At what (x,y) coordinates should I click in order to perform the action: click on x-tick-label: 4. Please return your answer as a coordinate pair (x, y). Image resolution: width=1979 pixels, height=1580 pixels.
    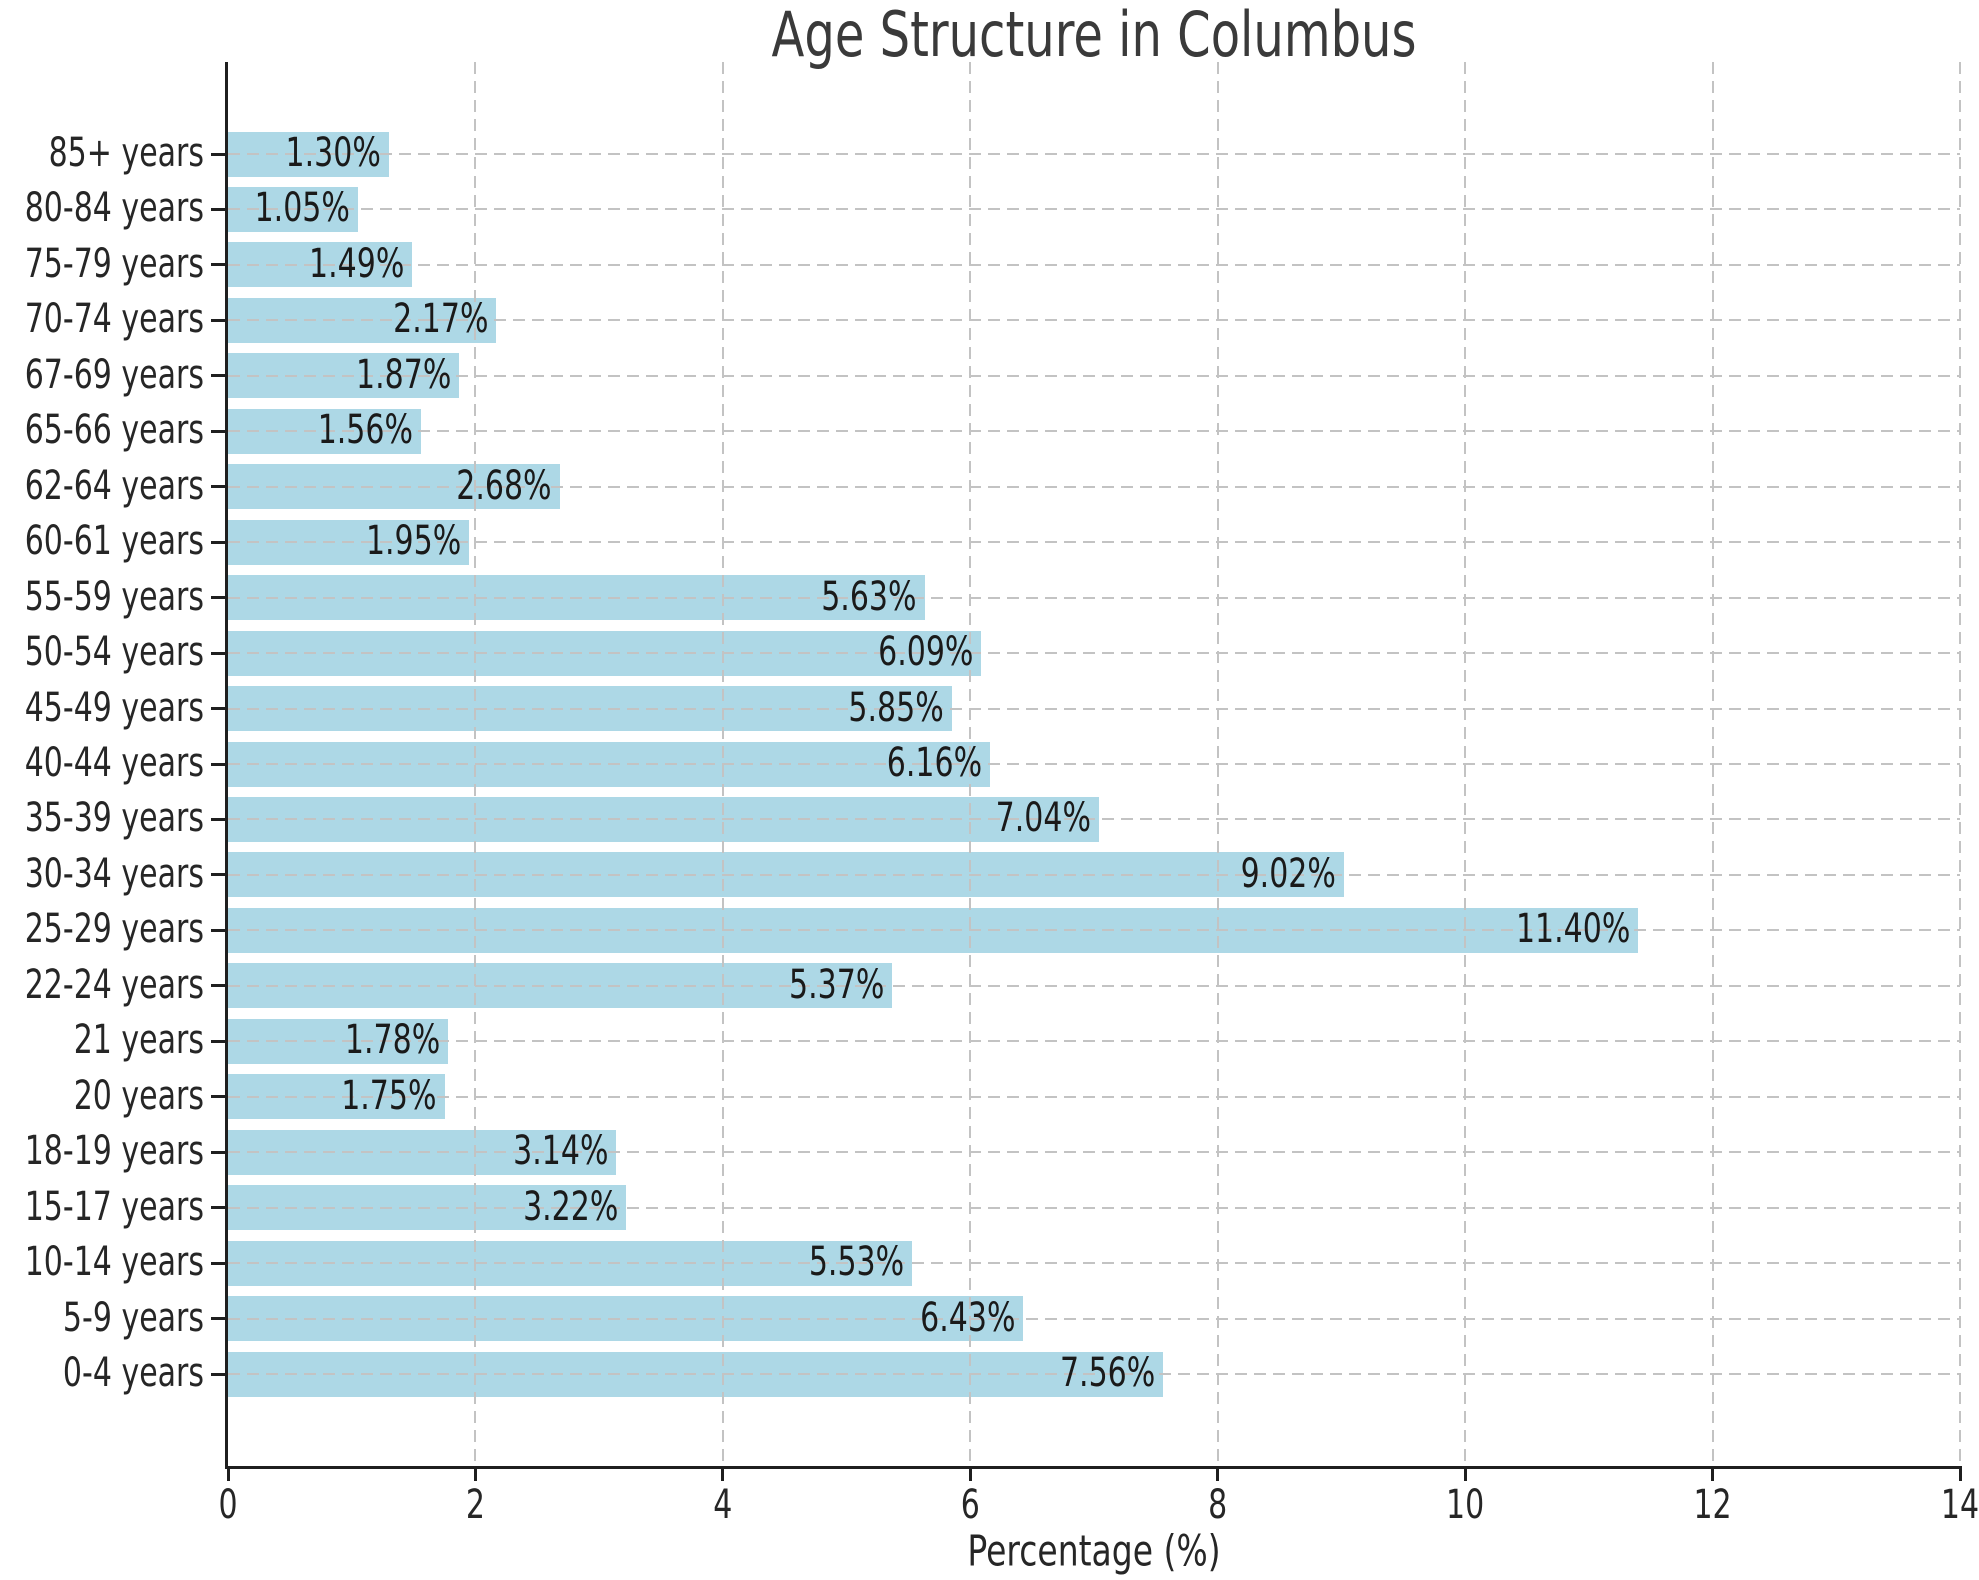
    Looking at the image, I should click on (723, 1505).